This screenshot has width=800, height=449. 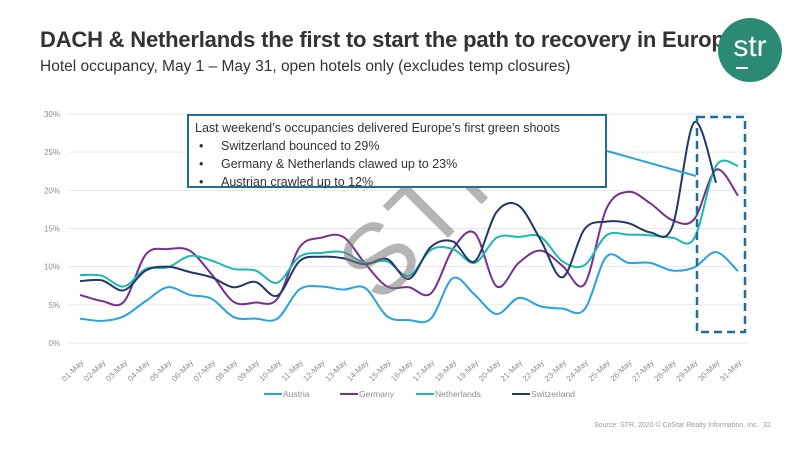 What do you see at coordinates (226, 370) in the screenshot?
I see `x-tick-label: 08-May` at bounding box center [226, 370].